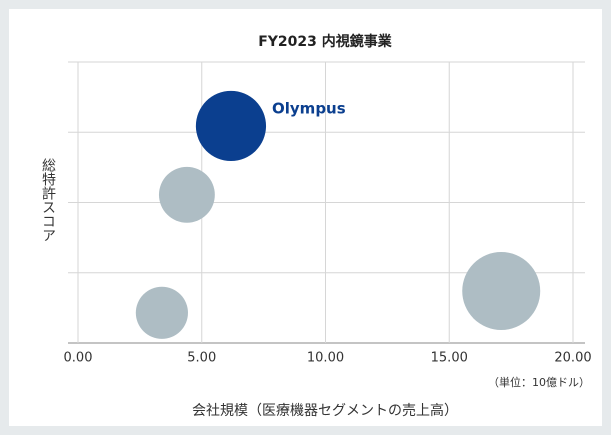 The width and height of the screenshot is (611, 435). I want to click on bubble-label: Olympus, so click(309, 108).